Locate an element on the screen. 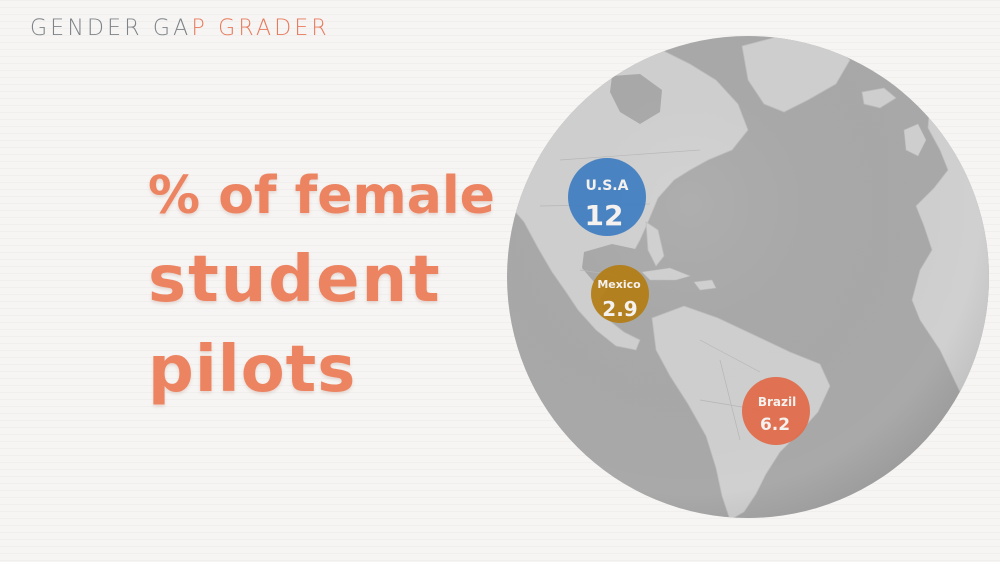  marker-brazil-circle is located at coordinates (776, 411).